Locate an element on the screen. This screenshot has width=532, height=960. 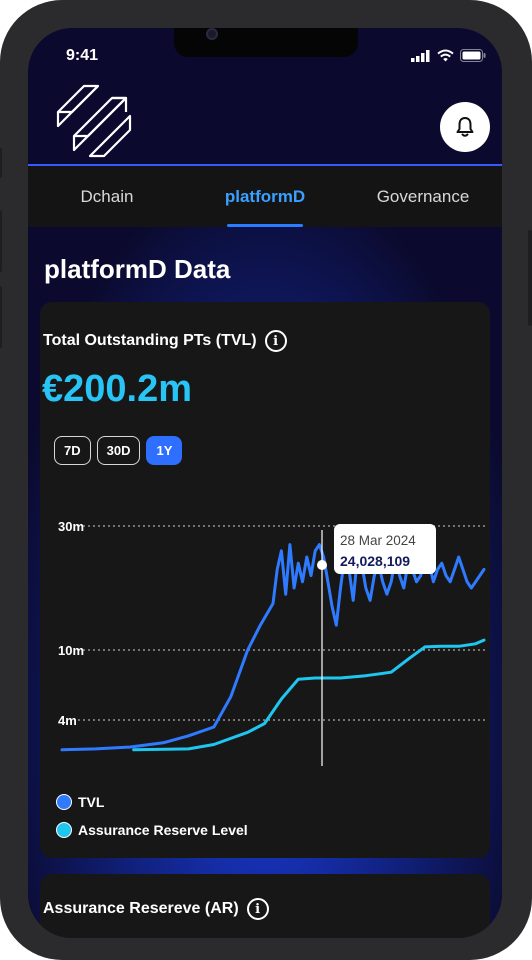
tvl-card-header: Total Outstanding PTs (TVL) i is located at coordinates (165, 341).